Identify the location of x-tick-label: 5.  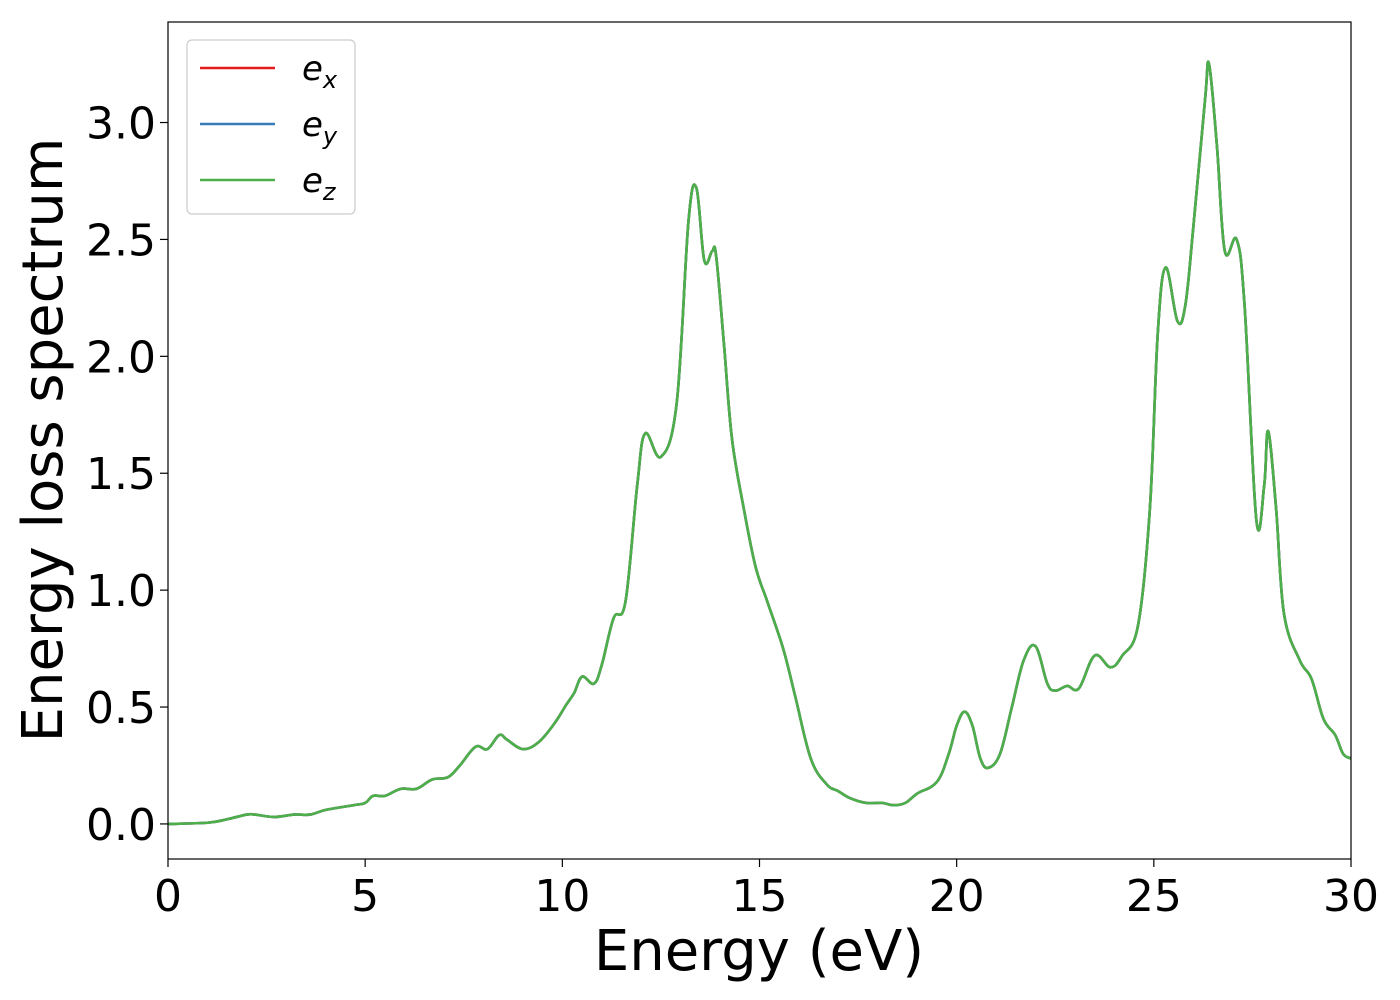
(365, 896).